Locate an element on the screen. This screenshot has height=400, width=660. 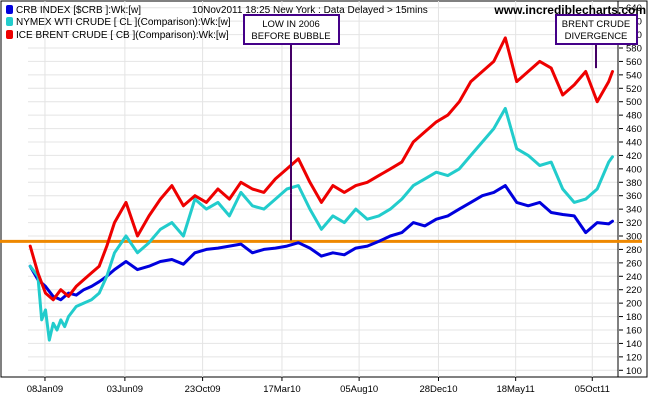
y-tick-label: 440 is located at coordinates (634, 143).